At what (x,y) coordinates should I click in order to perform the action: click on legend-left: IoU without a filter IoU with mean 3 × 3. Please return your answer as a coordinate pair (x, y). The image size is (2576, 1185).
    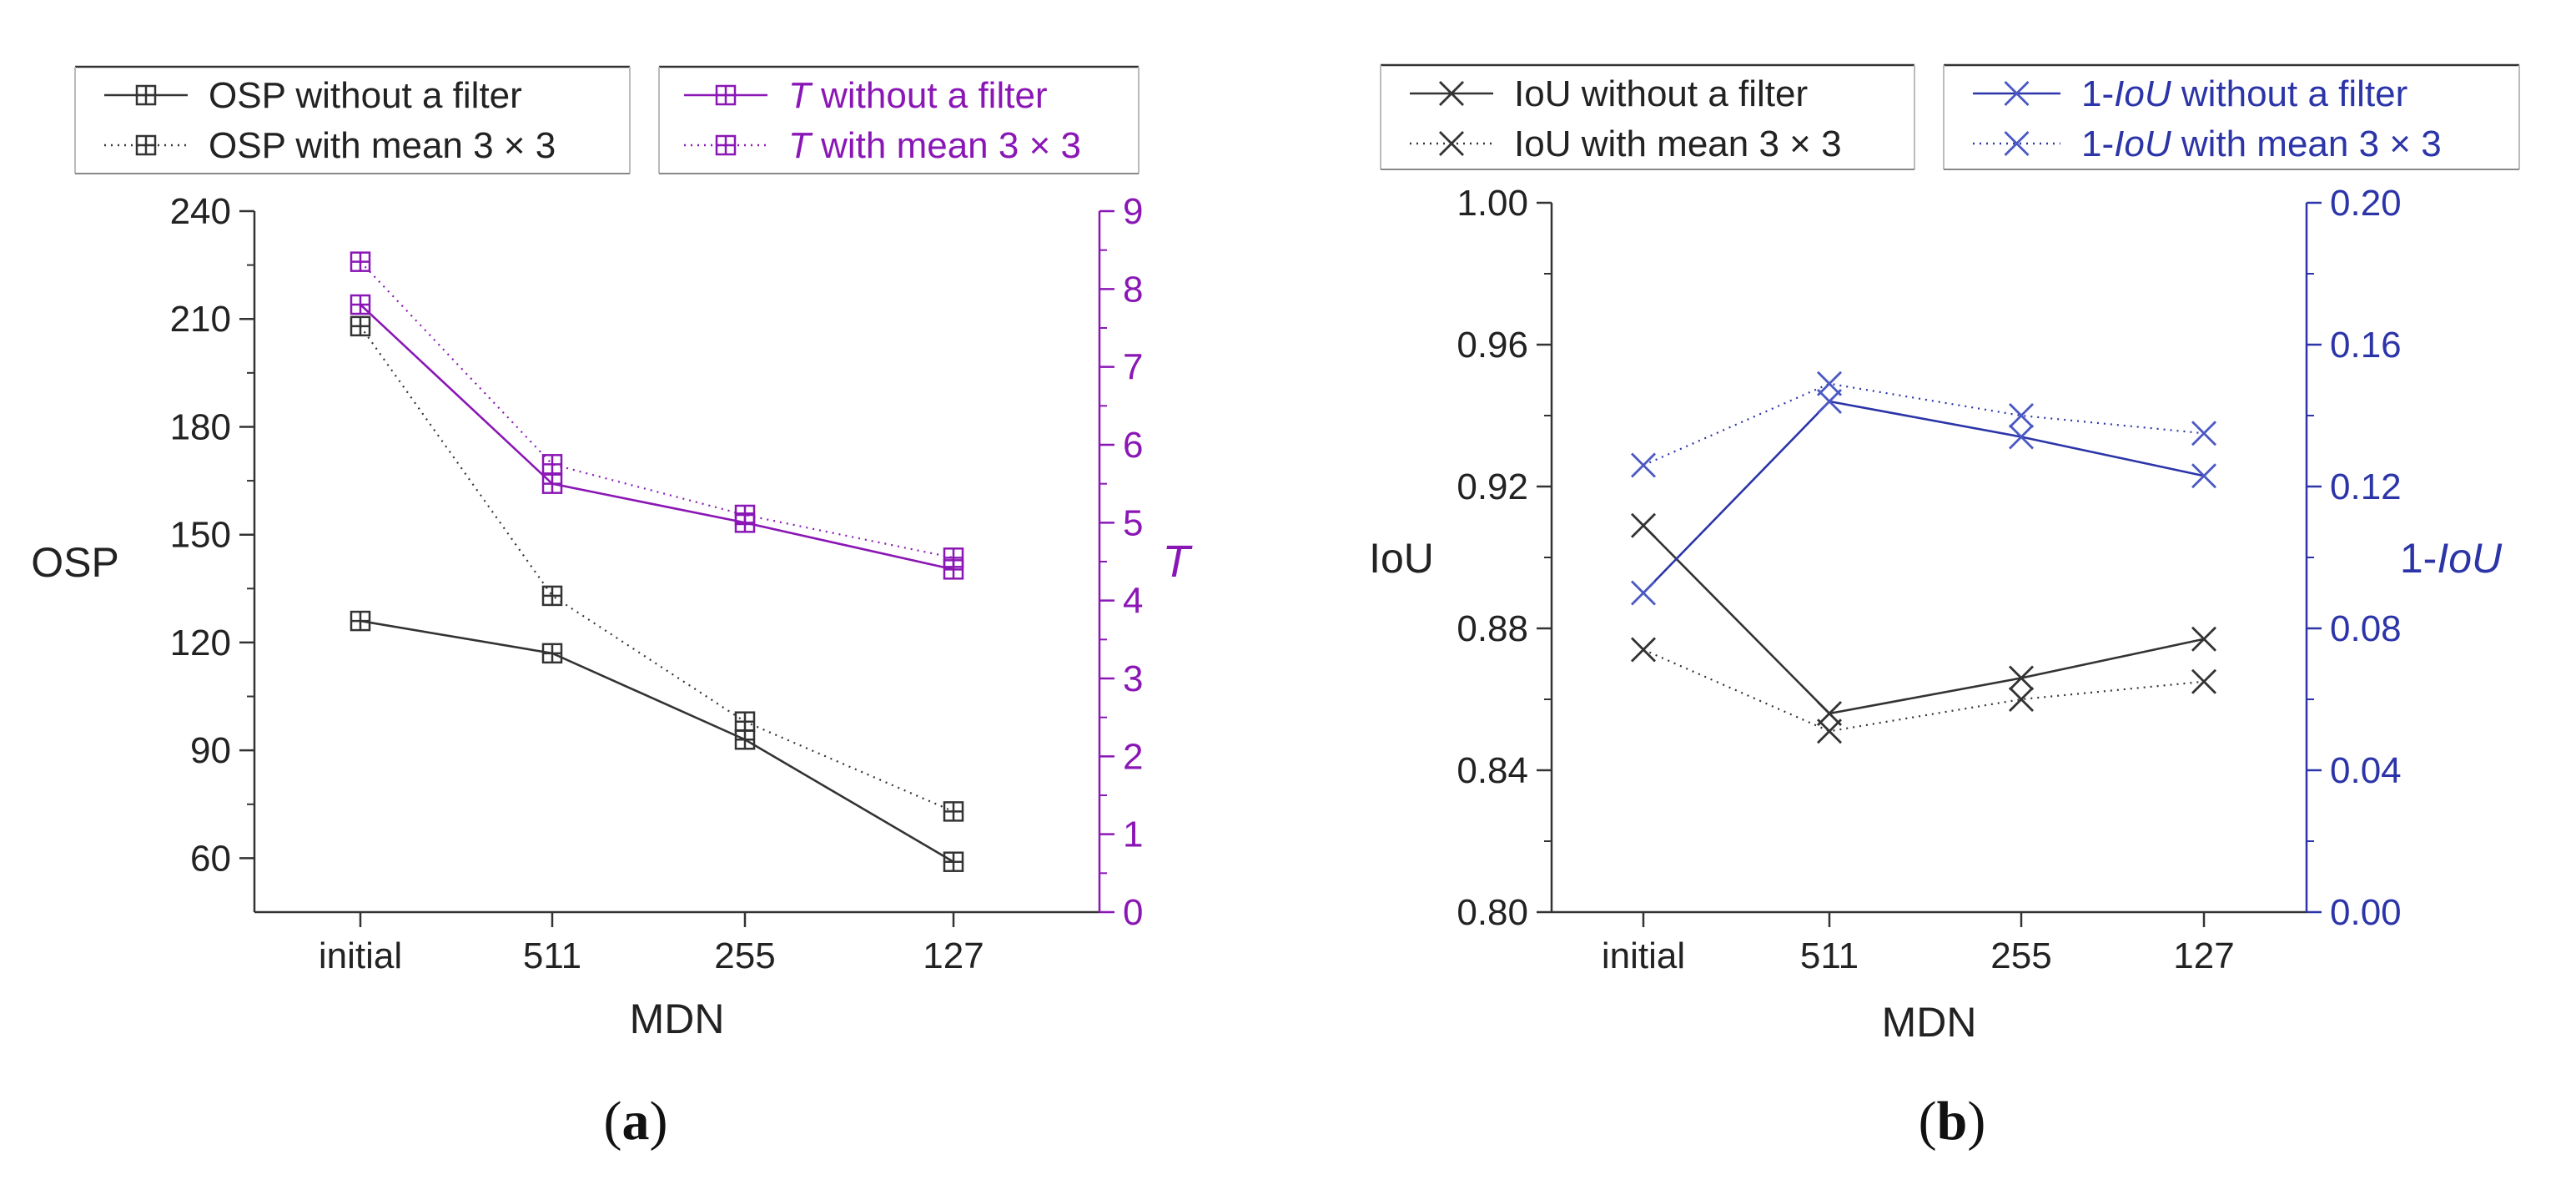
    Looking at the image, I should click on (1647, 116).